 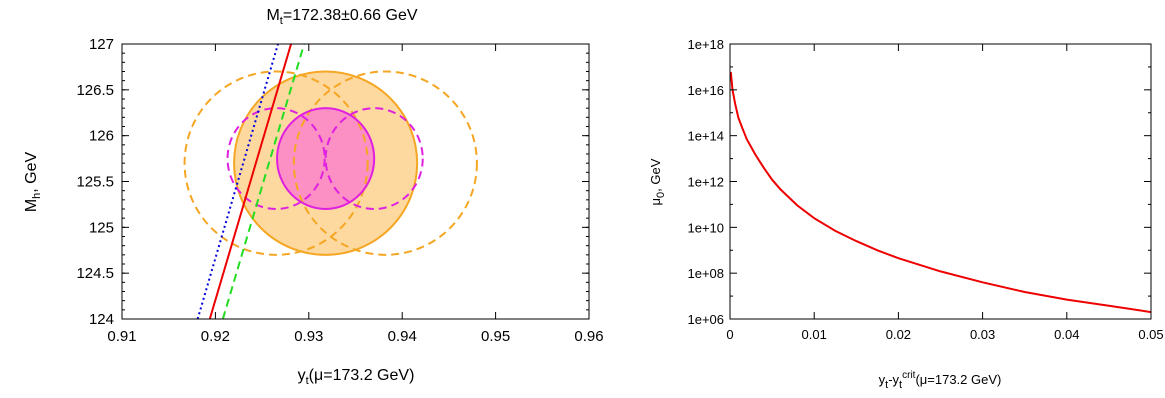 I want to click on right-y-axis-label: μ0, GeV, so click(x=657, y=181).